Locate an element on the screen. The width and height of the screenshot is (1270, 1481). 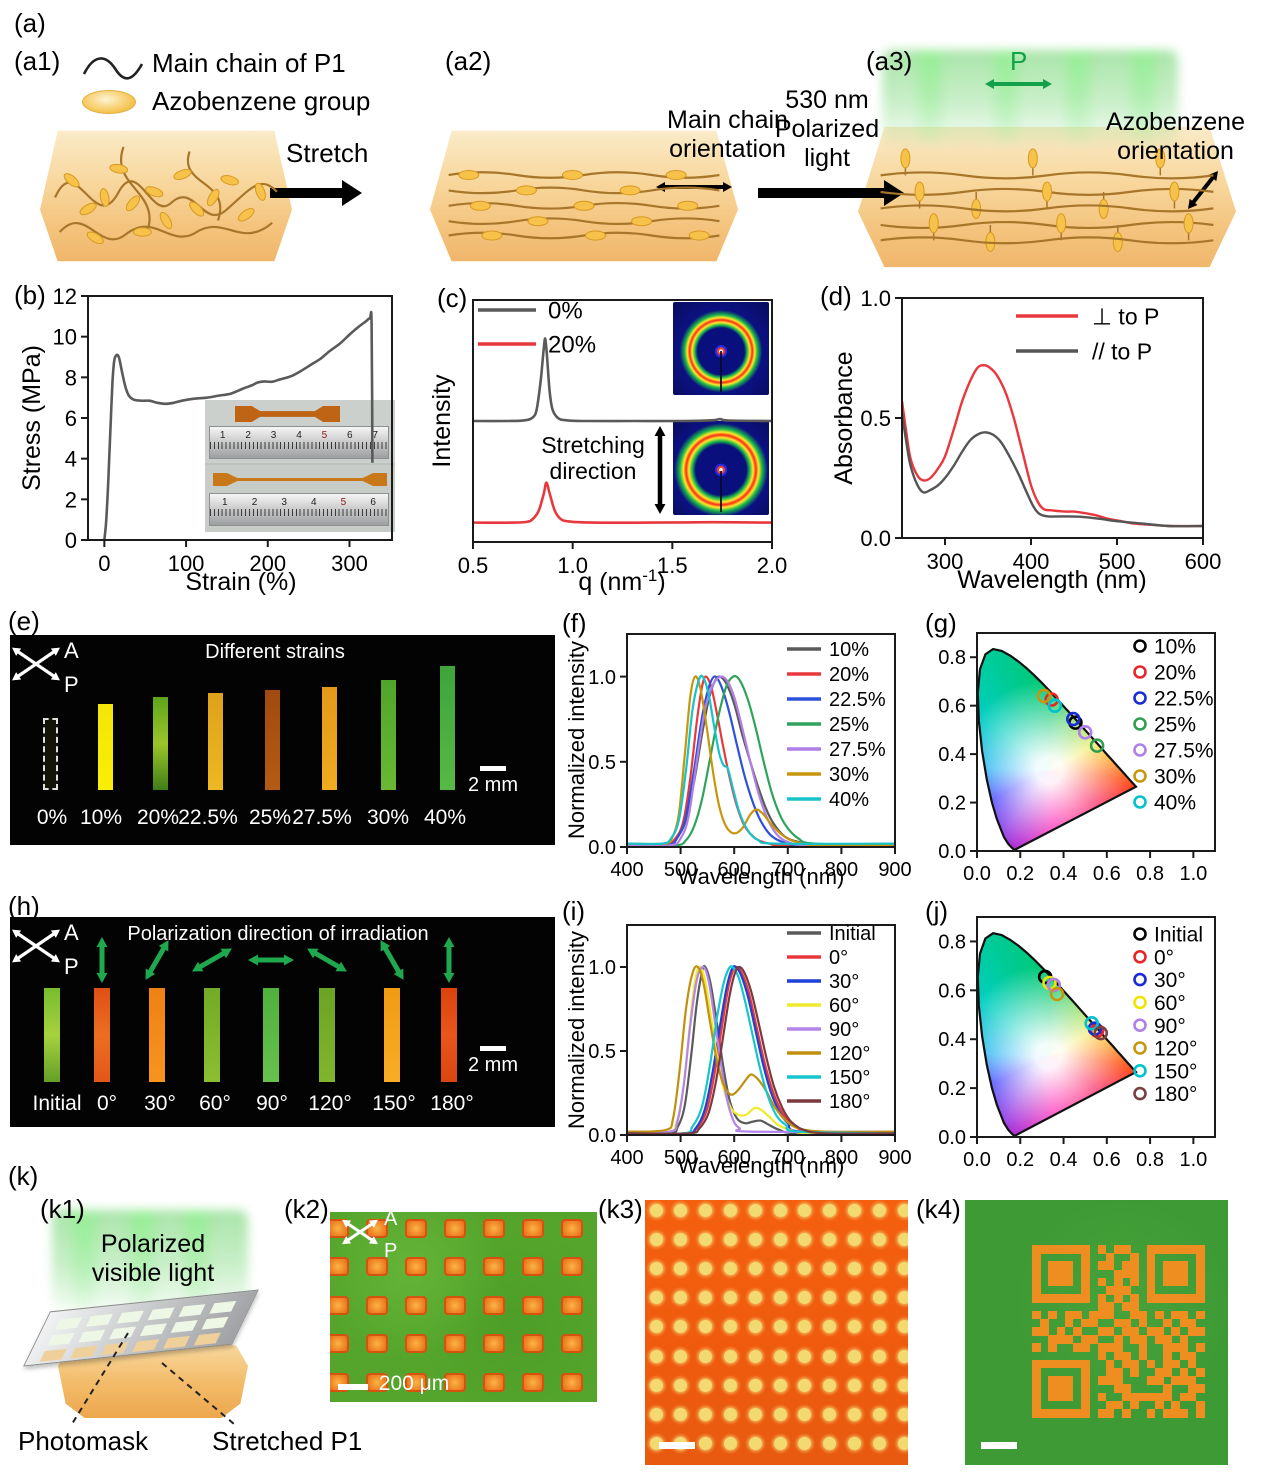
sample-photo-inset: 1 2 3 4 5 6 7 1 2 3 4 5 6 is located at coordinates (300, 466).